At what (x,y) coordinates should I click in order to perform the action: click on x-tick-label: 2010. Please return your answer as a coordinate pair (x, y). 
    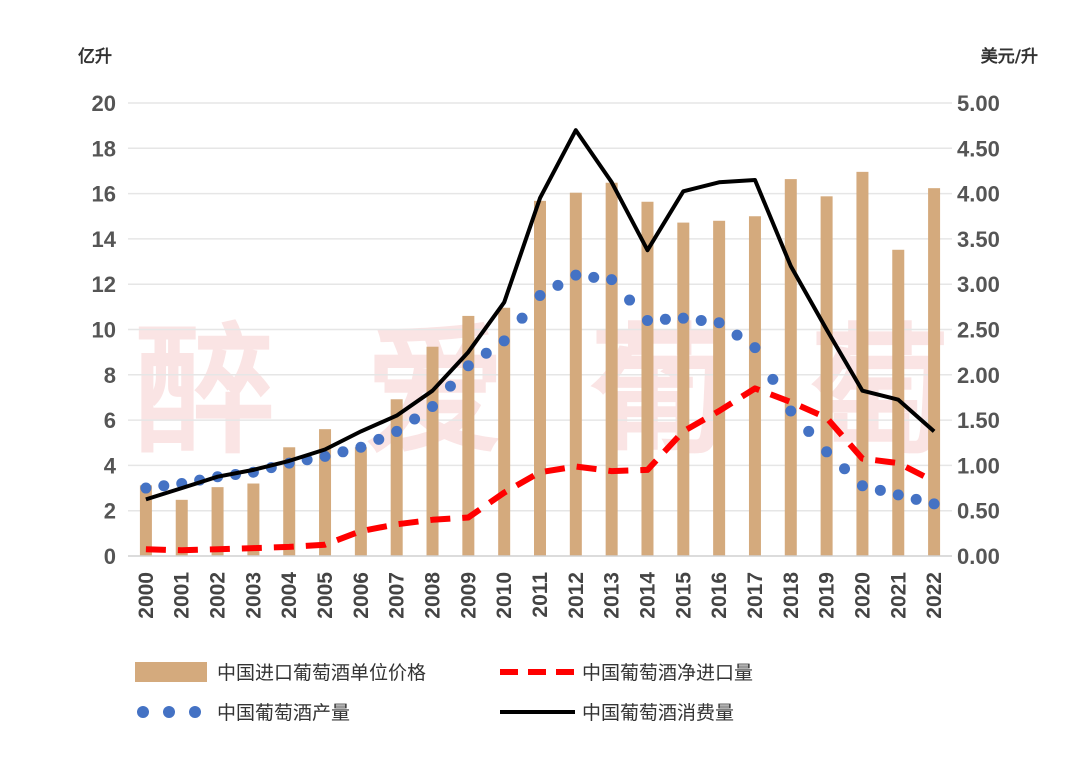
    Looking at the image, I should click on (504, 595).